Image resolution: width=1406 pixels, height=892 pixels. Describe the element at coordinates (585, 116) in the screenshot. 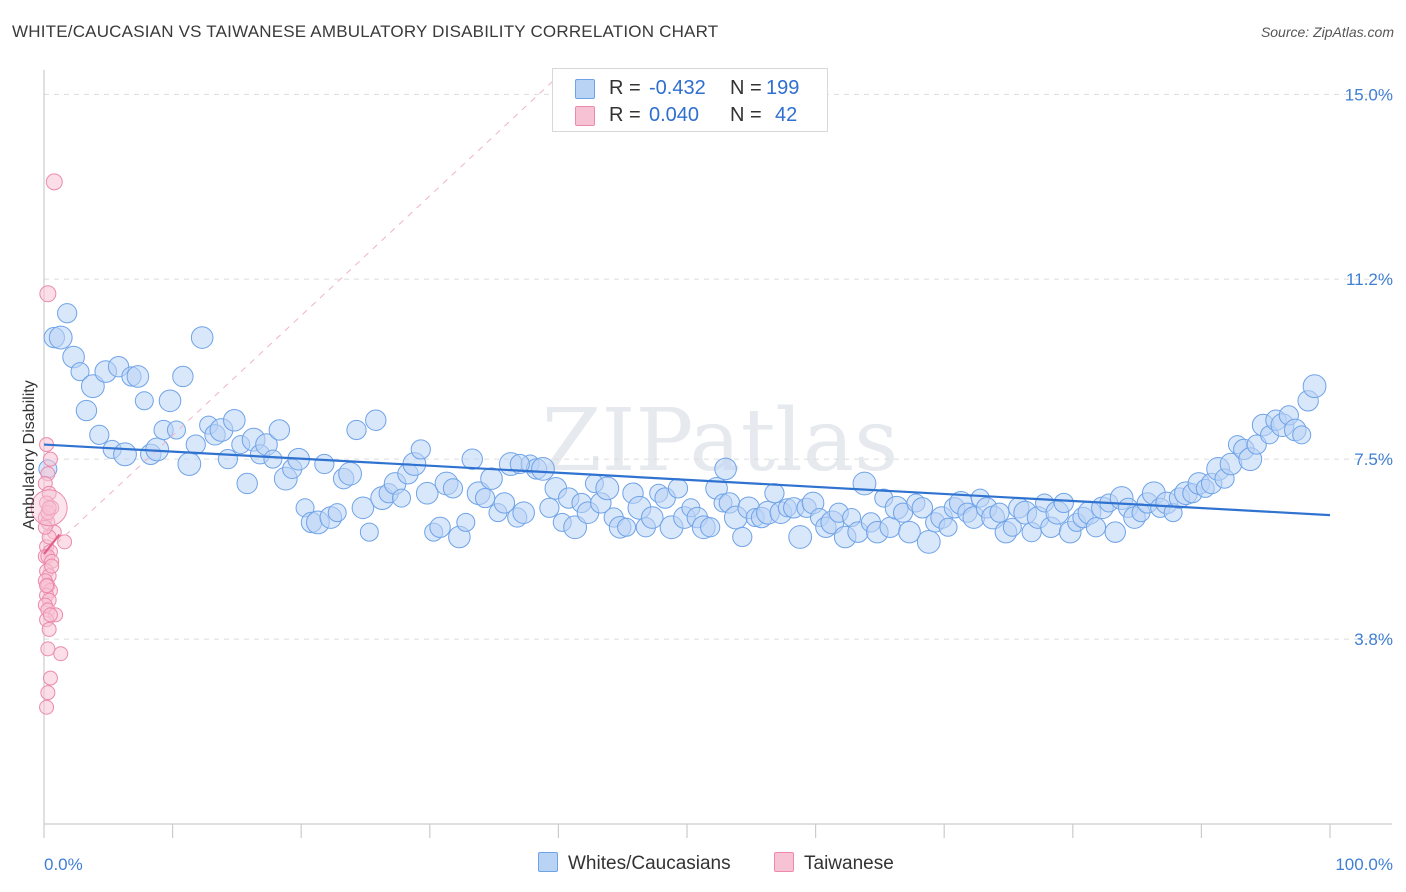

I see `legend-swatch-pink` at that location.